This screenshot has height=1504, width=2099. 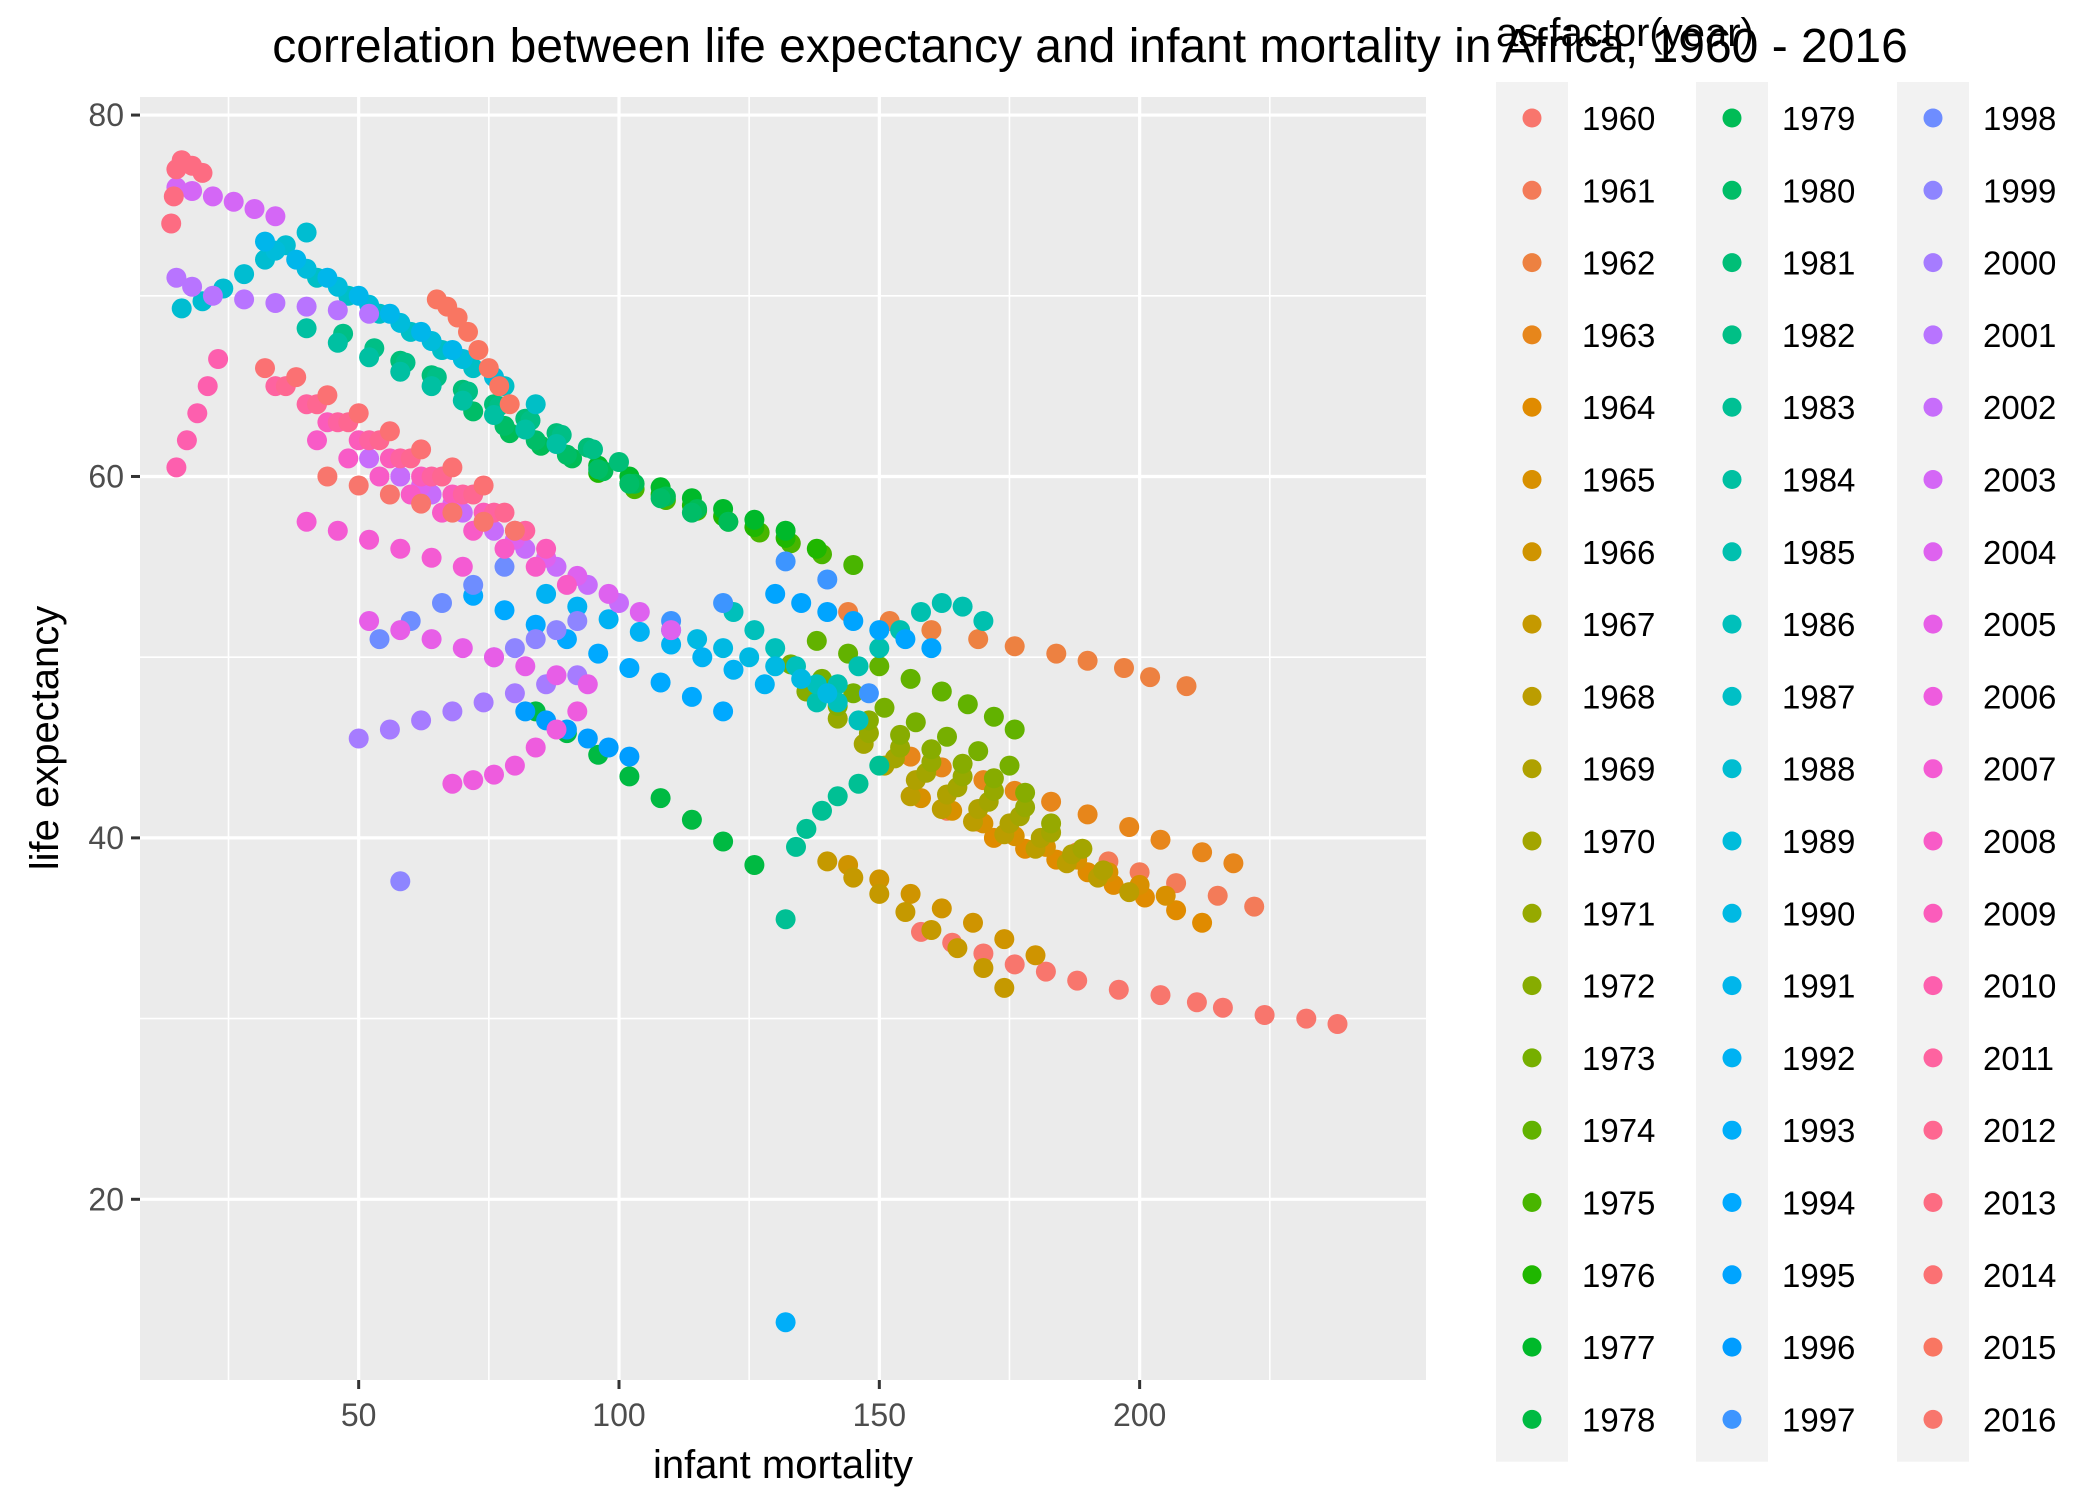 What do you see at coordinates (1532, 479) in the screenshot?
I see `legend-key-1965` at bounding box center [1532, 479].